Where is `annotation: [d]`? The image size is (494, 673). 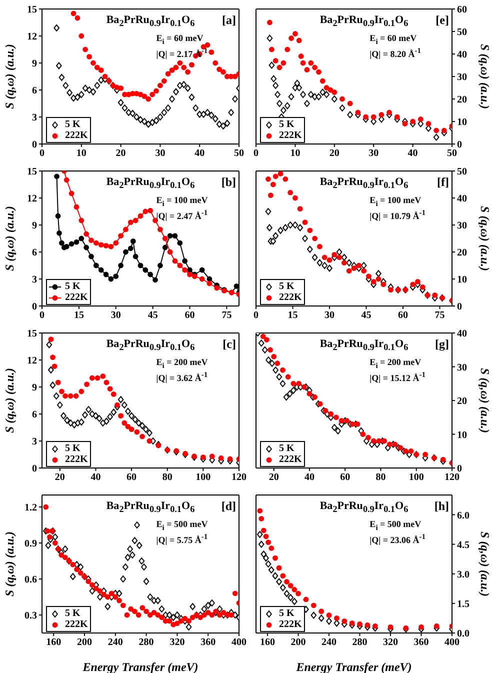
annotation: [d] is located at coordinates (228, 506).